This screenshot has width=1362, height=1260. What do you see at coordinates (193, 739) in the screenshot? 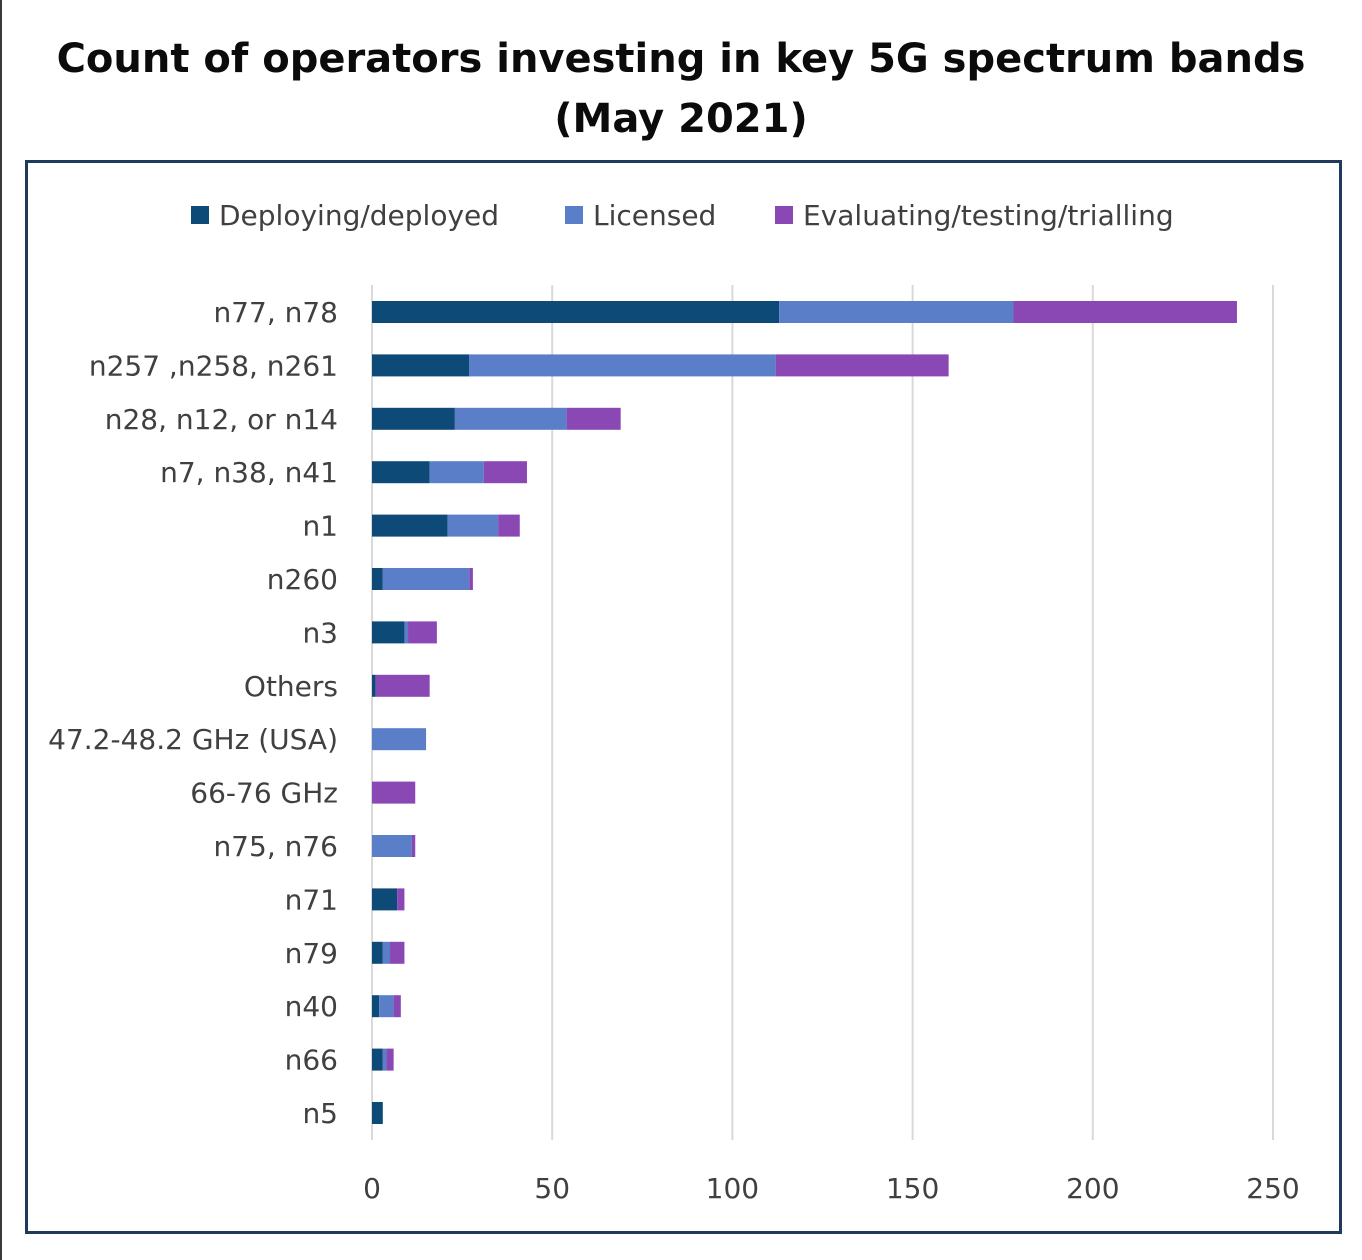
I see `category-label: 47.2-48.2 GHz (USA)` at bounding box center [193, 739].